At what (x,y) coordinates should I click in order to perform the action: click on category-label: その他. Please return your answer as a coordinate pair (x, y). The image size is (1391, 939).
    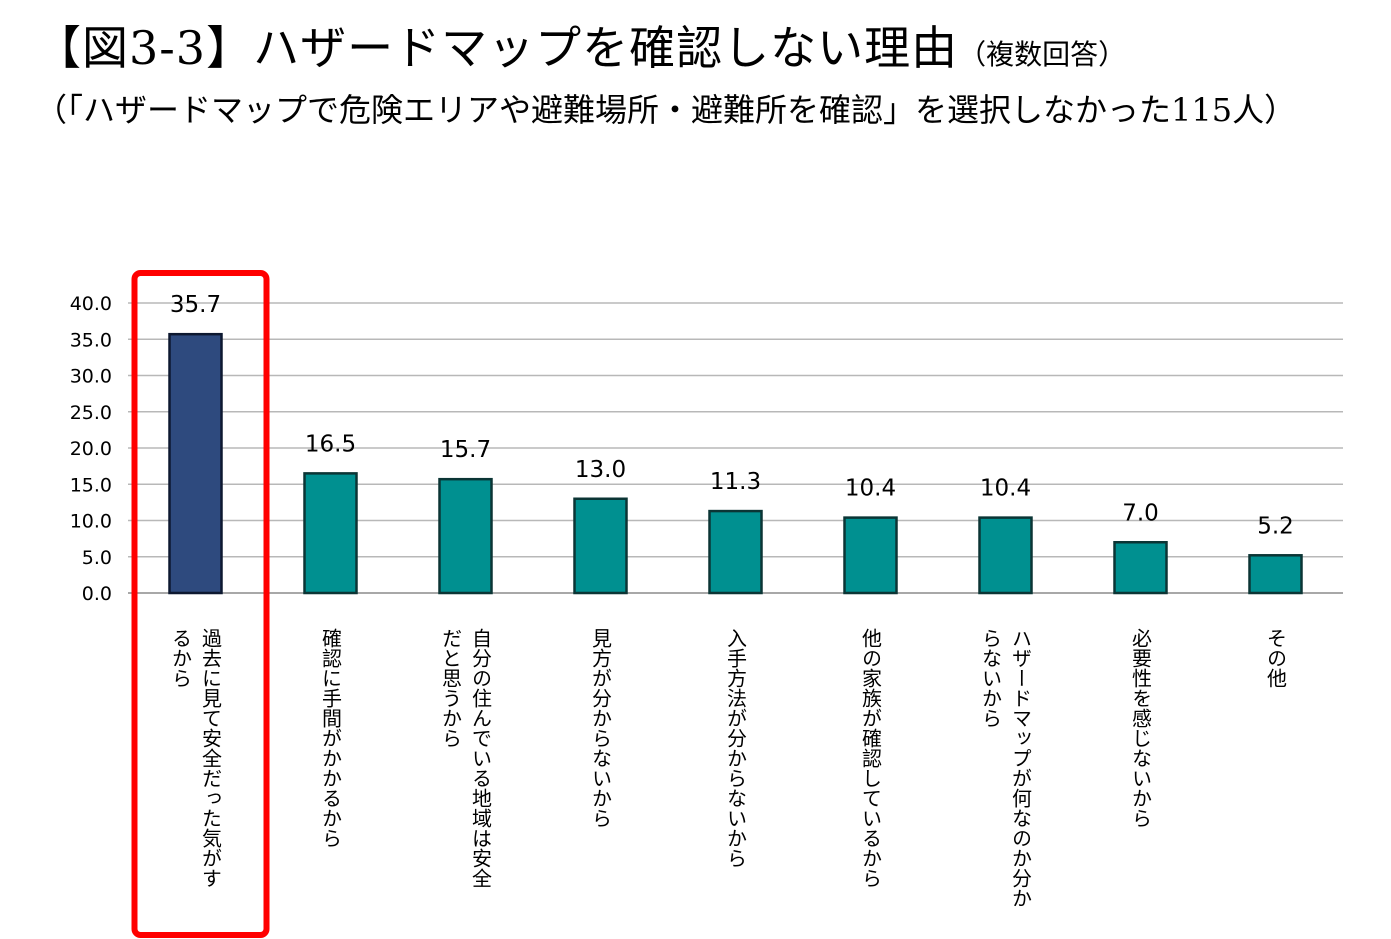
    Looking at the image, I should click on (1276, 658).